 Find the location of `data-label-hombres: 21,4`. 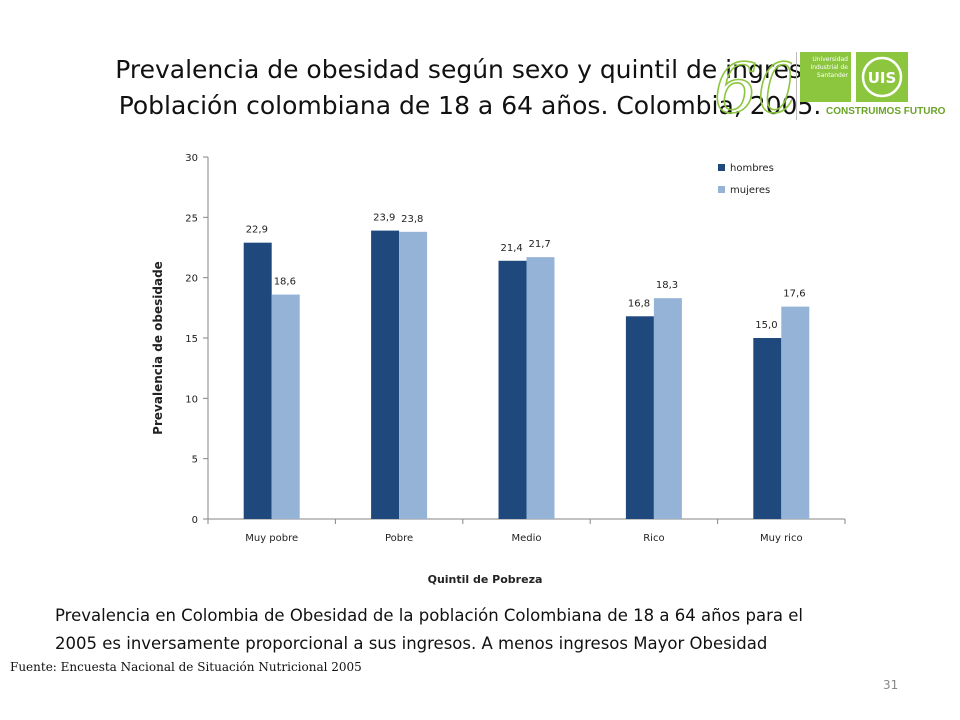

data-label-hombres: 21,4 is located at coordinates (512, 248).